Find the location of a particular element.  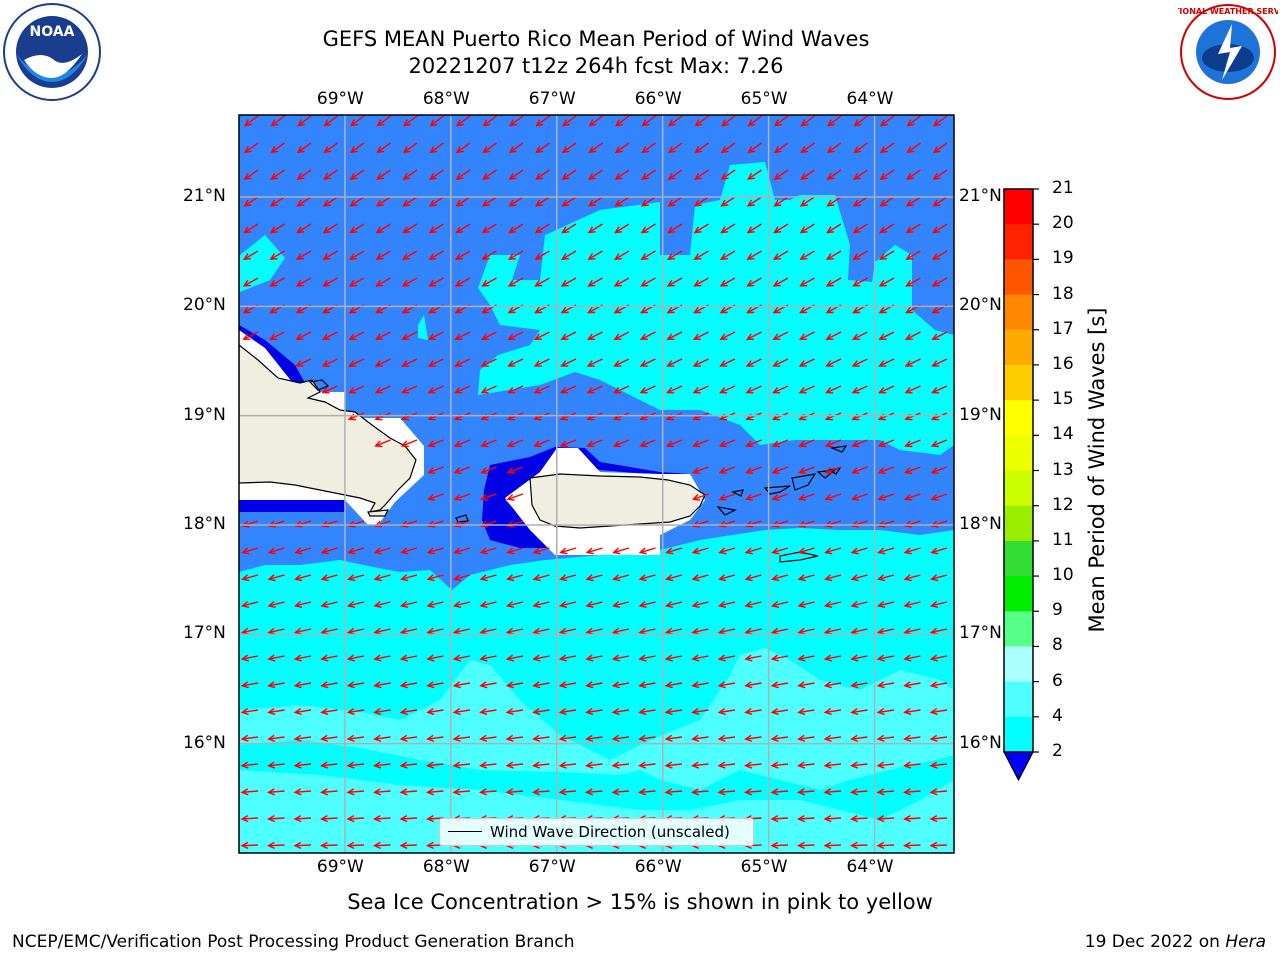

land-culebra is located at coordinates (737, 493).